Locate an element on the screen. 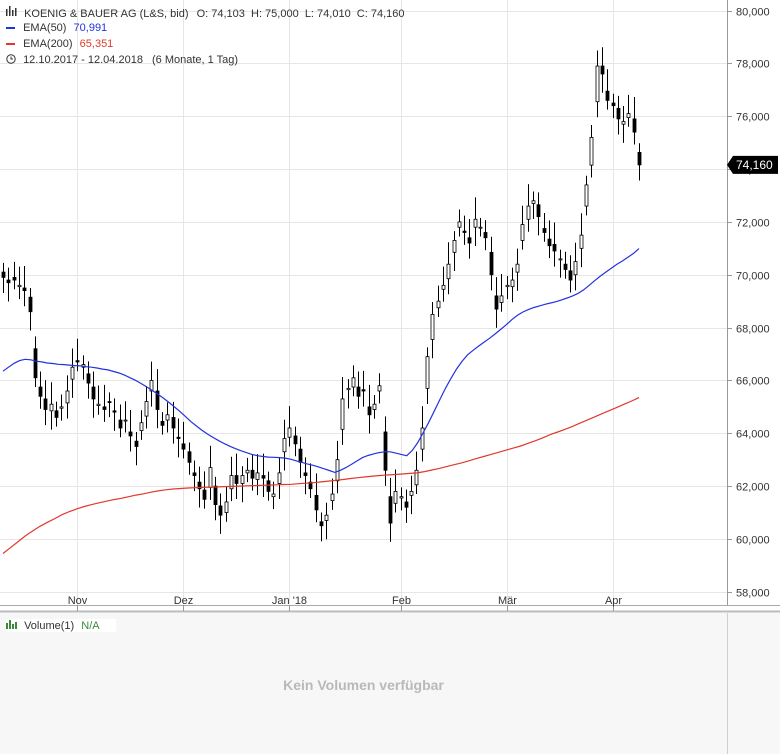  x-tick-label: Mär is located at coordinates (507, 601).